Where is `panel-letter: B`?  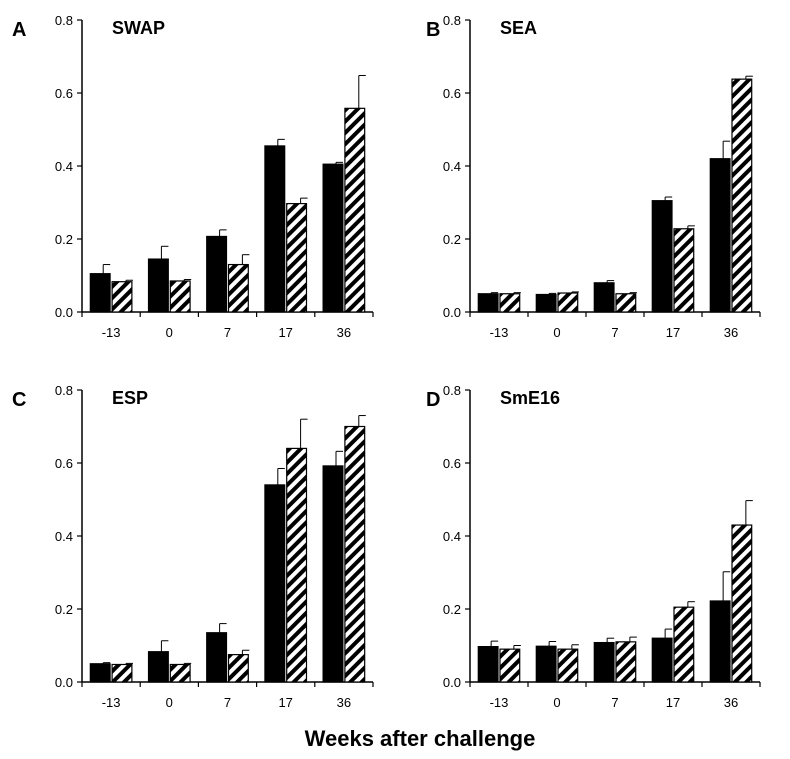
panel-letter: B is located at coordinates (433, 30).